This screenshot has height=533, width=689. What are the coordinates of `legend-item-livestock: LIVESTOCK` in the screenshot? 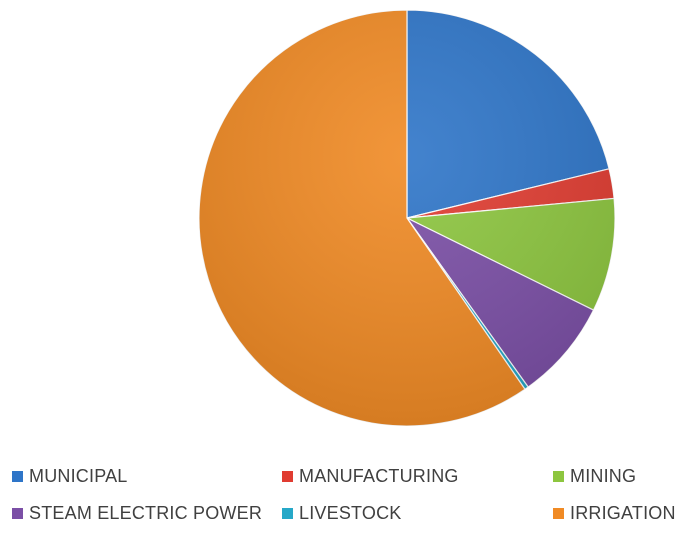 It's located at (342, 513).